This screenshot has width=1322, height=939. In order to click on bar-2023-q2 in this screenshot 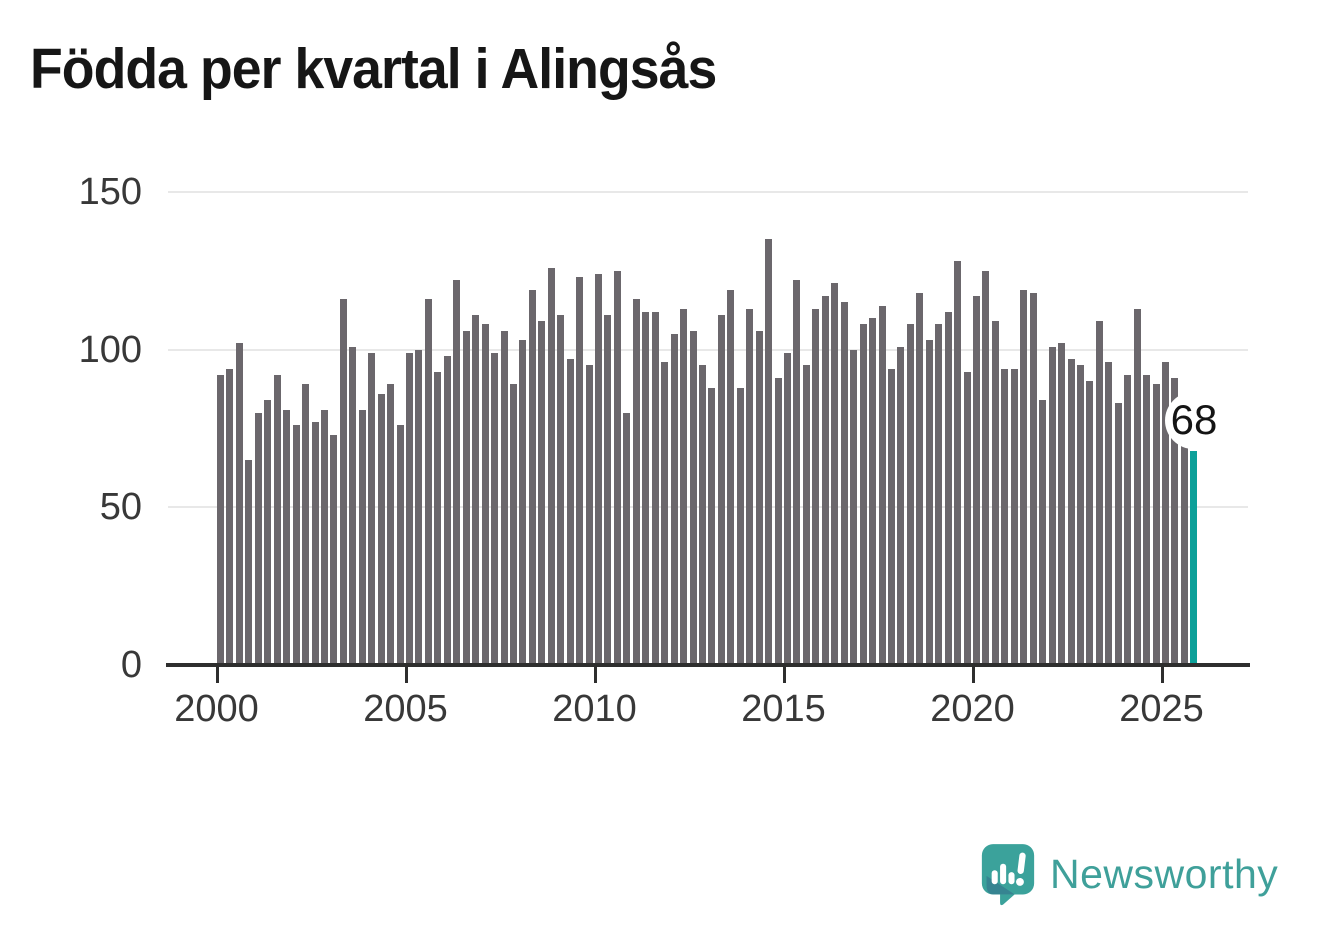, I will do `click(1099, 493)`.